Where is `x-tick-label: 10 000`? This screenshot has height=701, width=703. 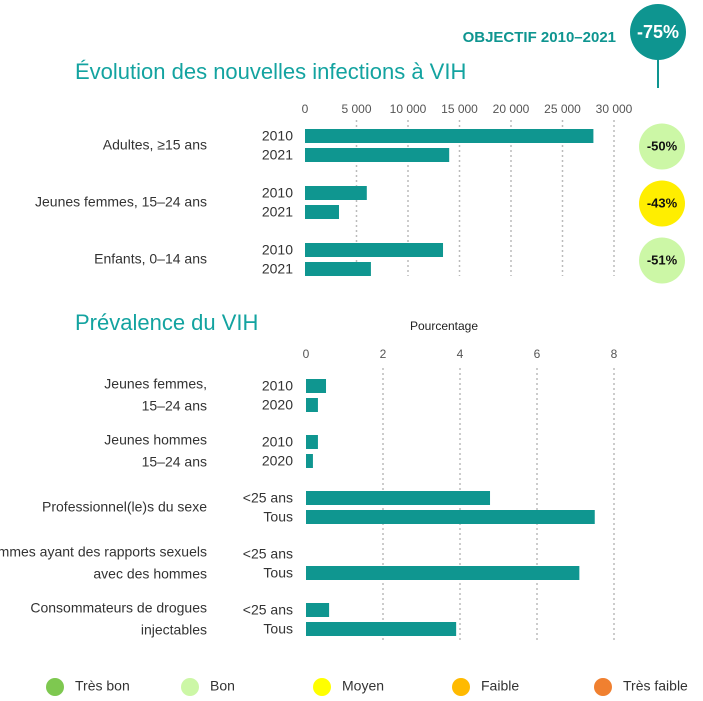 x-tick-label: 10 000 is located at coordinates (408, 109).